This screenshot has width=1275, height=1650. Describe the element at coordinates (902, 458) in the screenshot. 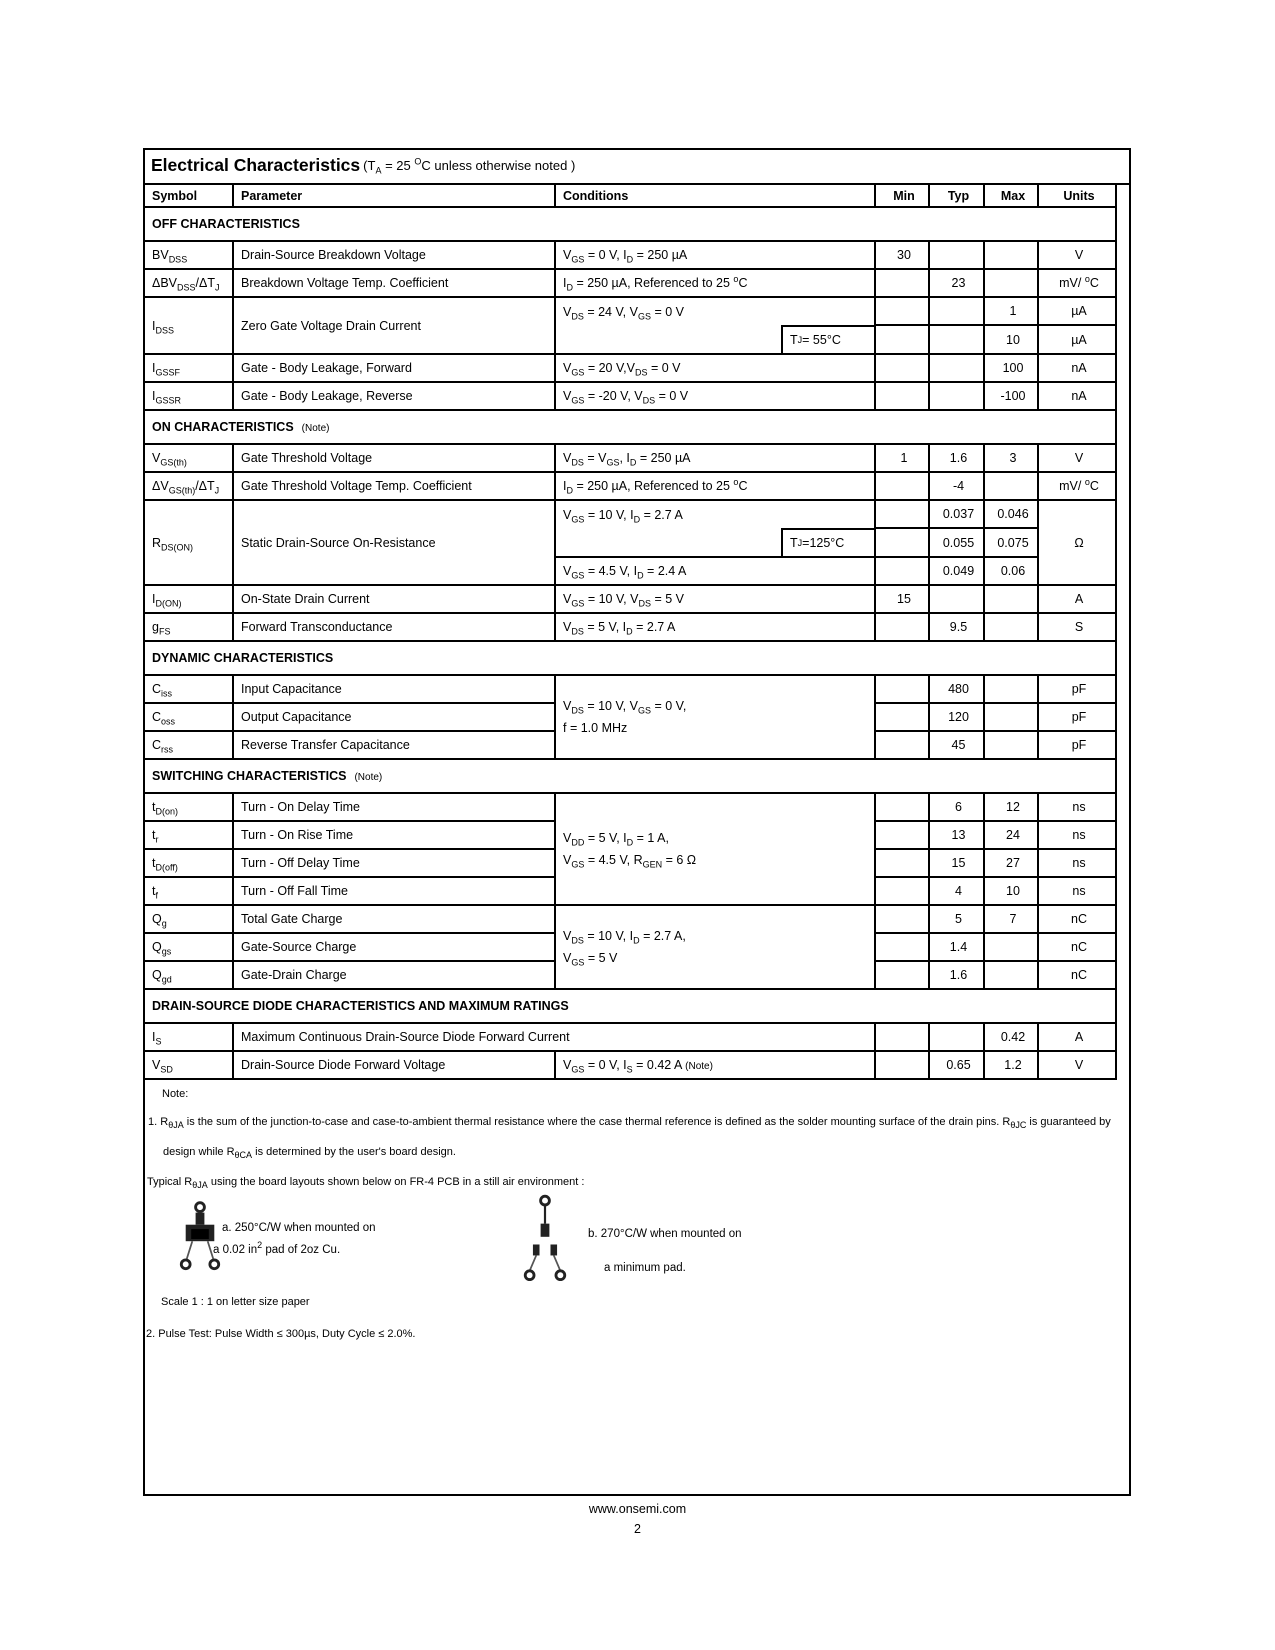

I see `min-cell: 1` at that location.